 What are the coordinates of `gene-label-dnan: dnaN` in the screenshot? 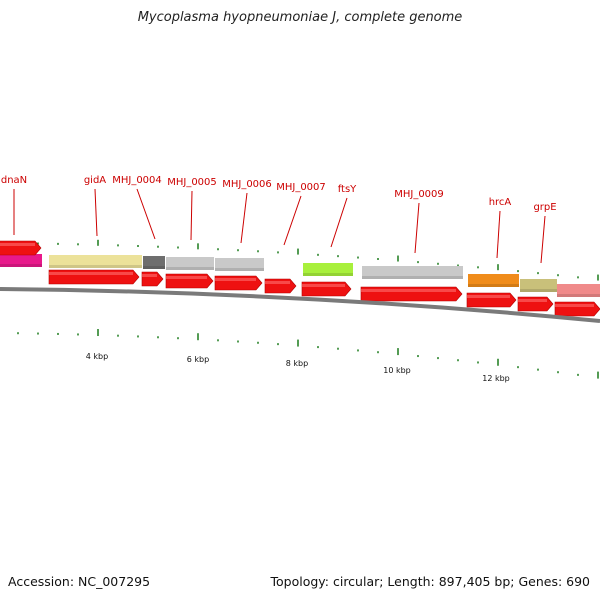 It's located at (14, 180).